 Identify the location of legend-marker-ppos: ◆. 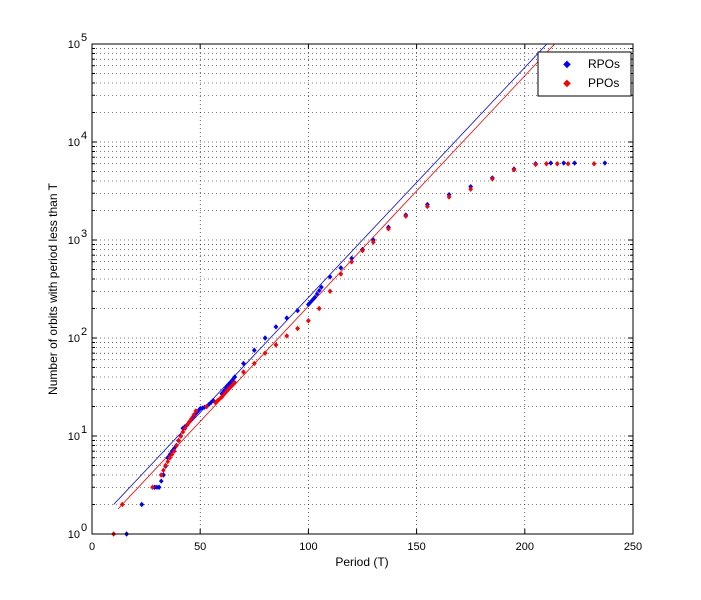
(567, 83).